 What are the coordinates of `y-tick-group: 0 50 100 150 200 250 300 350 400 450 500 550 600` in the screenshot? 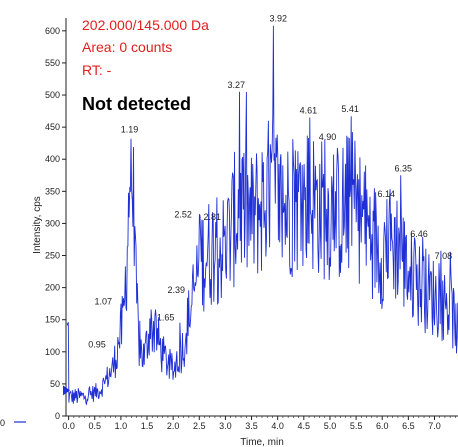 It's located at (55, 223).